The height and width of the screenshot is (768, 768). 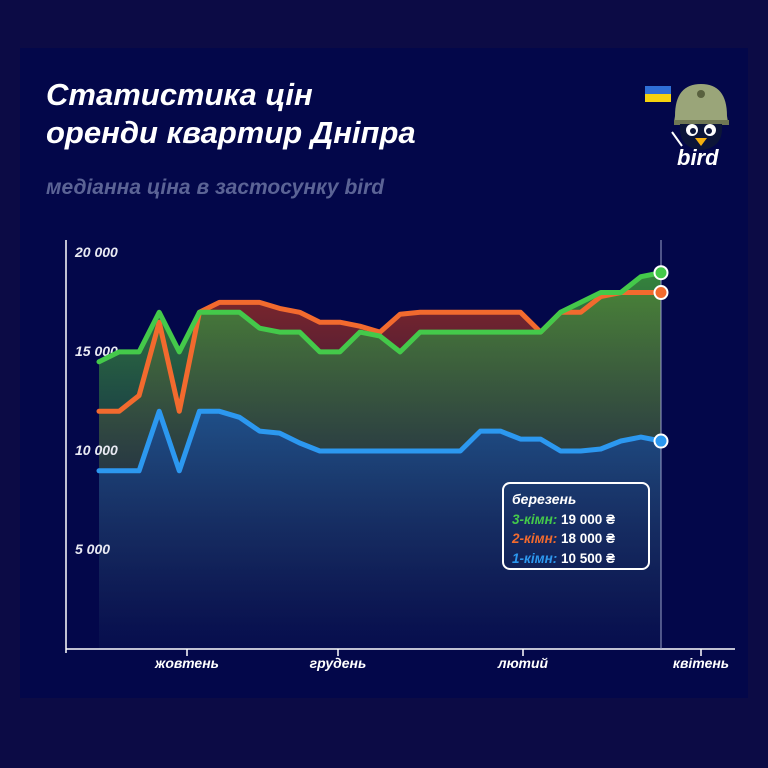 I want to click on x-tick-label: лютий, so click(x=523, y=663).